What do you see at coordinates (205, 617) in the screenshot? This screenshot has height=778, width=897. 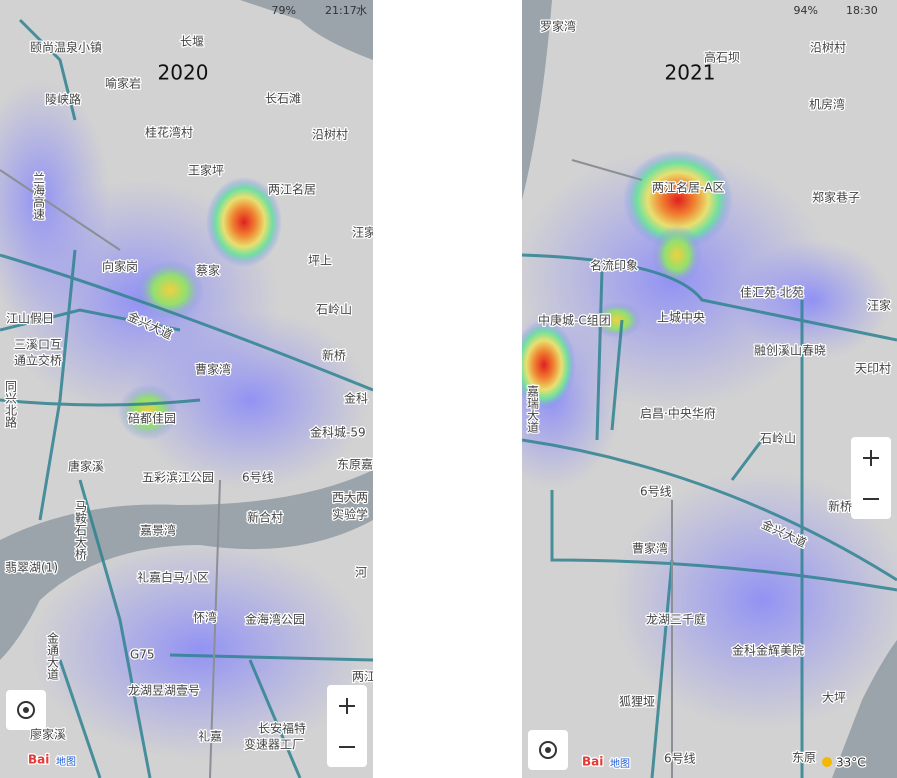 I see `map-label: 怀湾` at bounding box center [205, 617].